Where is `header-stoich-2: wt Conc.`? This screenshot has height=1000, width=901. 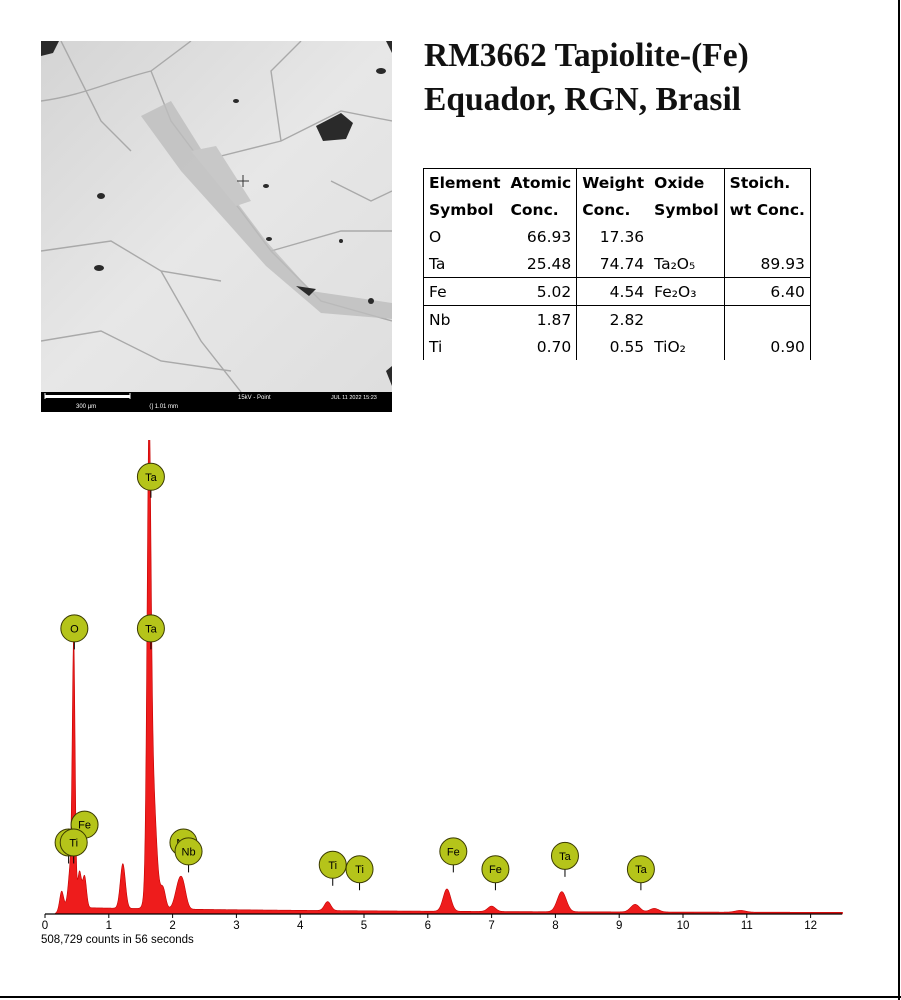 header-stoich-2: wt Conc. is located at coordinates (767, 209).